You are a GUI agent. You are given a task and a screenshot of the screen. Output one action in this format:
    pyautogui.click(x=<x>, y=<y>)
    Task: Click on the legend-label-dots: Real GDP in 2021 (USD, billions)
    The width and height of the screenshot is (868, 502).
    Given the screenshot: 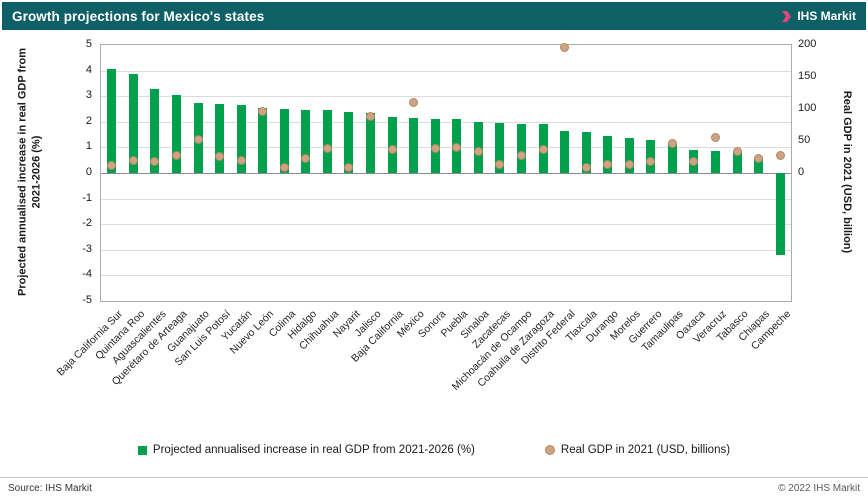 What is the action you would take?
    pyautogui.click(x=645, y=450)
    